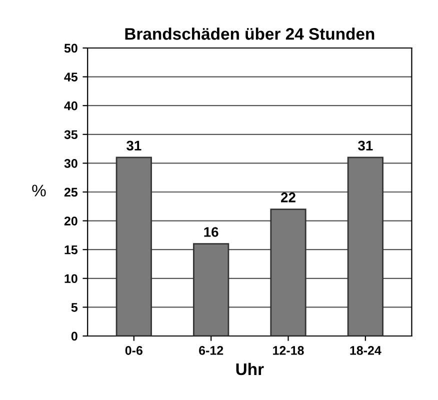  I want to click on y-tick-label: 25, so click(71, 192).